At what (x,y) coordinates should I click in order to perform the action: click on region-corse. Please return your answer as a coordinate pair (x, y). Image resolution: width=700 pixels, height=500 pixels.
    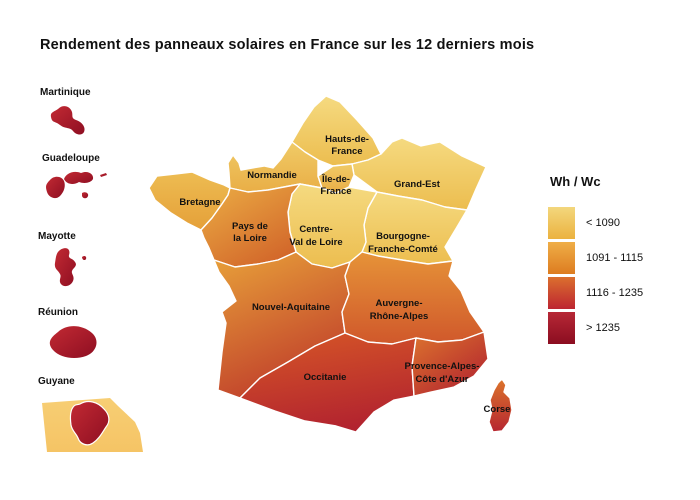
    Looking at the image, I should click on (500, 405).